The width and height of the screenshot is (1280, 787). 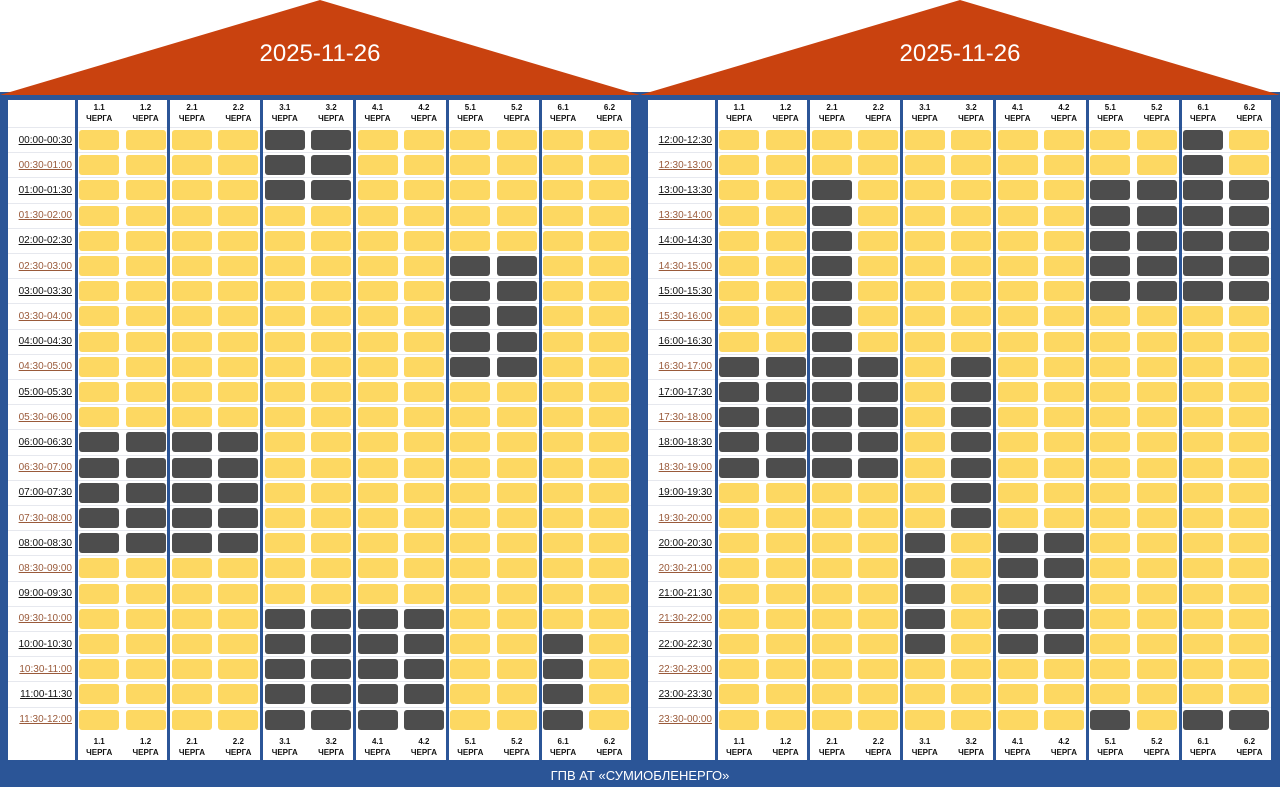 What do you see at coordinates (320, 416) in the screenshot?
I see `schedule-row: 05:30-06:00` at bounding box center [320, 416].